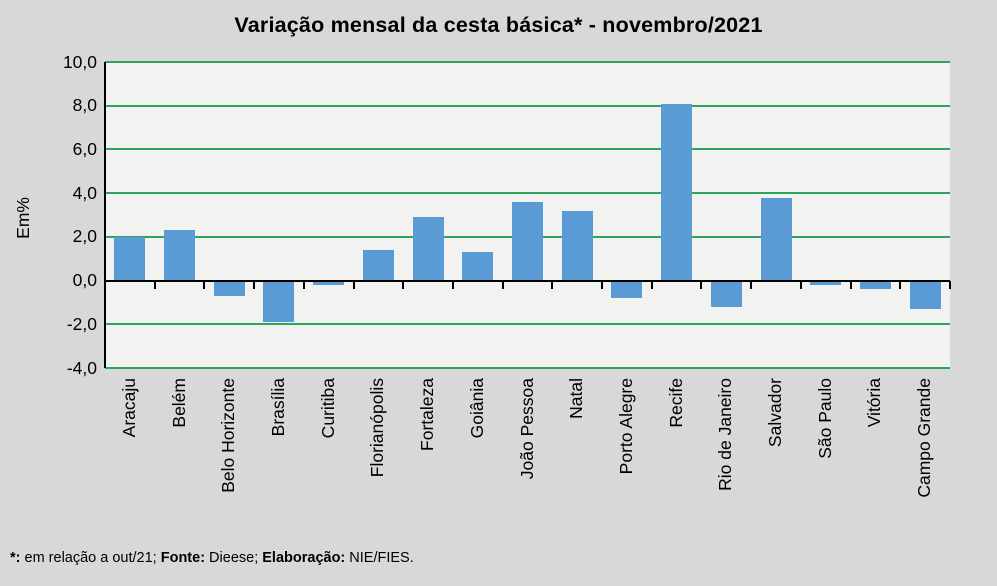  I want to click on x-label-belem: Belém, so click(178, 403).